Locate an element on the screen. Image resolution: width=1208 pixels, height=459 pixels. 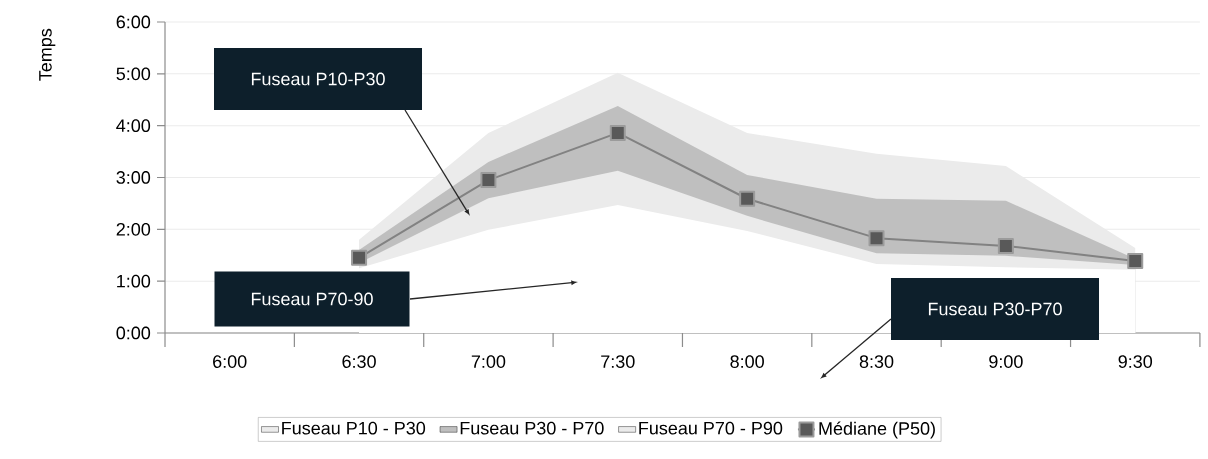
x-tick-label: 6:30 is located at coordinates (359, 361).